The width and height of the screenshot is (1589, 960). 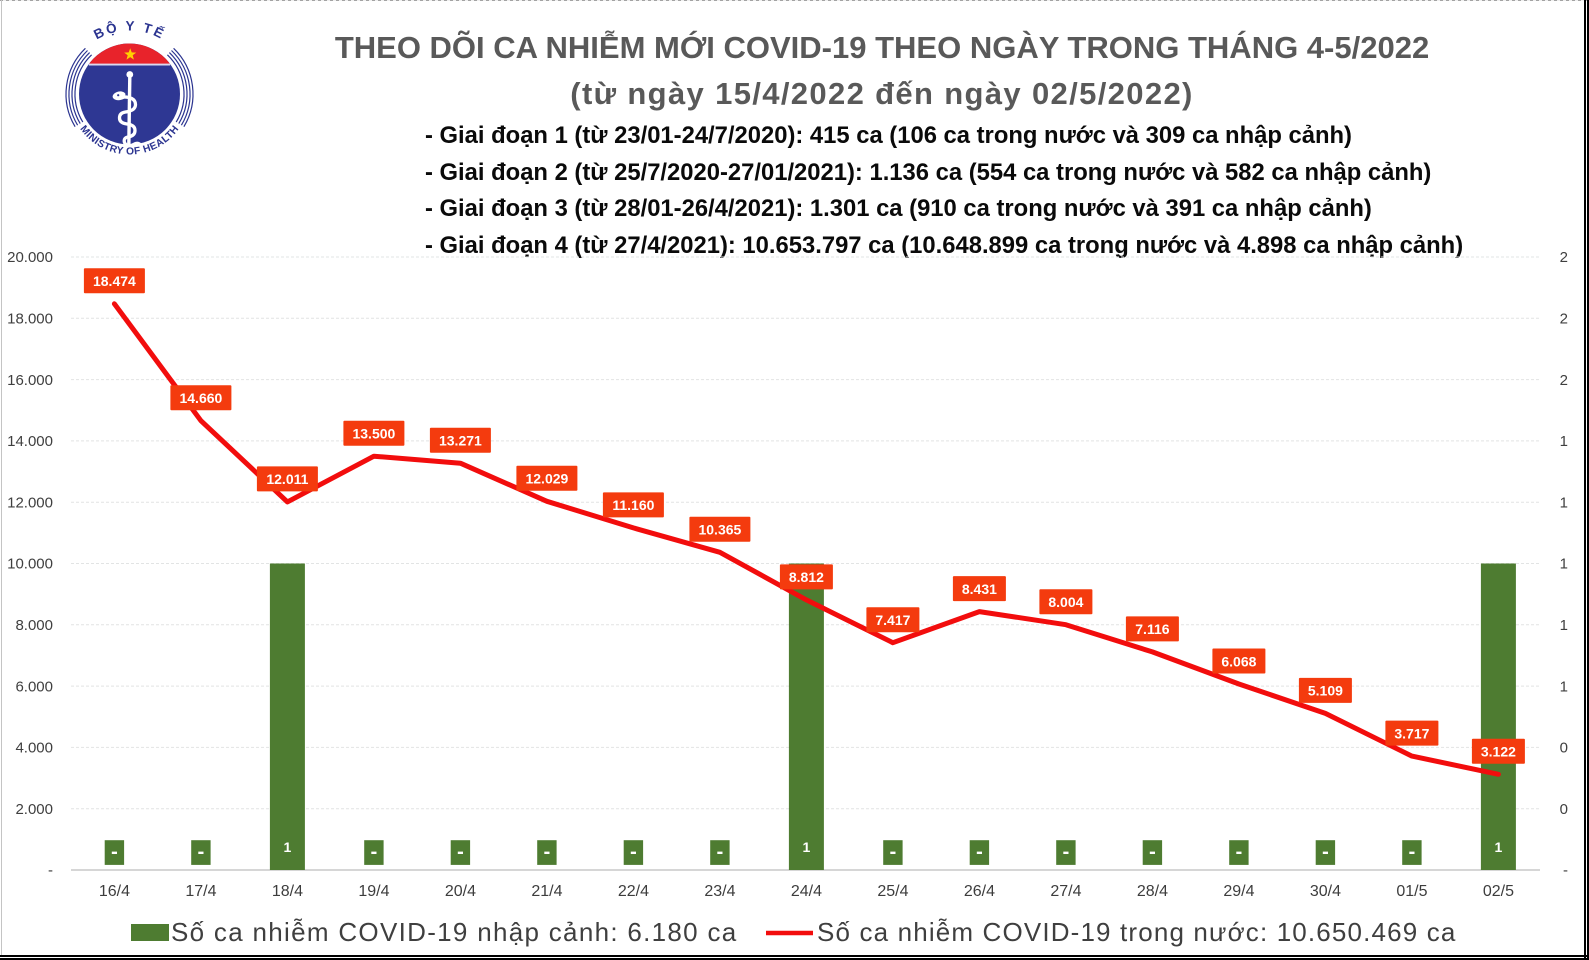 I want to click on svg-text: 11.160, so click(x=633, y=505).